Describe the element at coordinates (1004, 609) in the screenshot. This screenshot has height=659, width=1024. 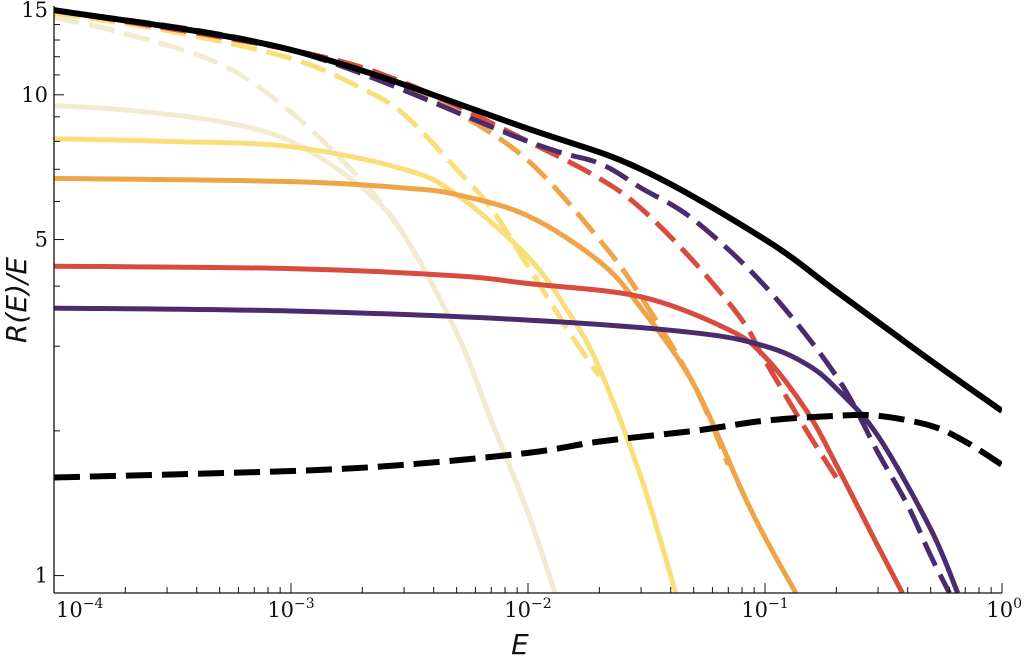
I see `x-tick-label: 10⁰` at that location.